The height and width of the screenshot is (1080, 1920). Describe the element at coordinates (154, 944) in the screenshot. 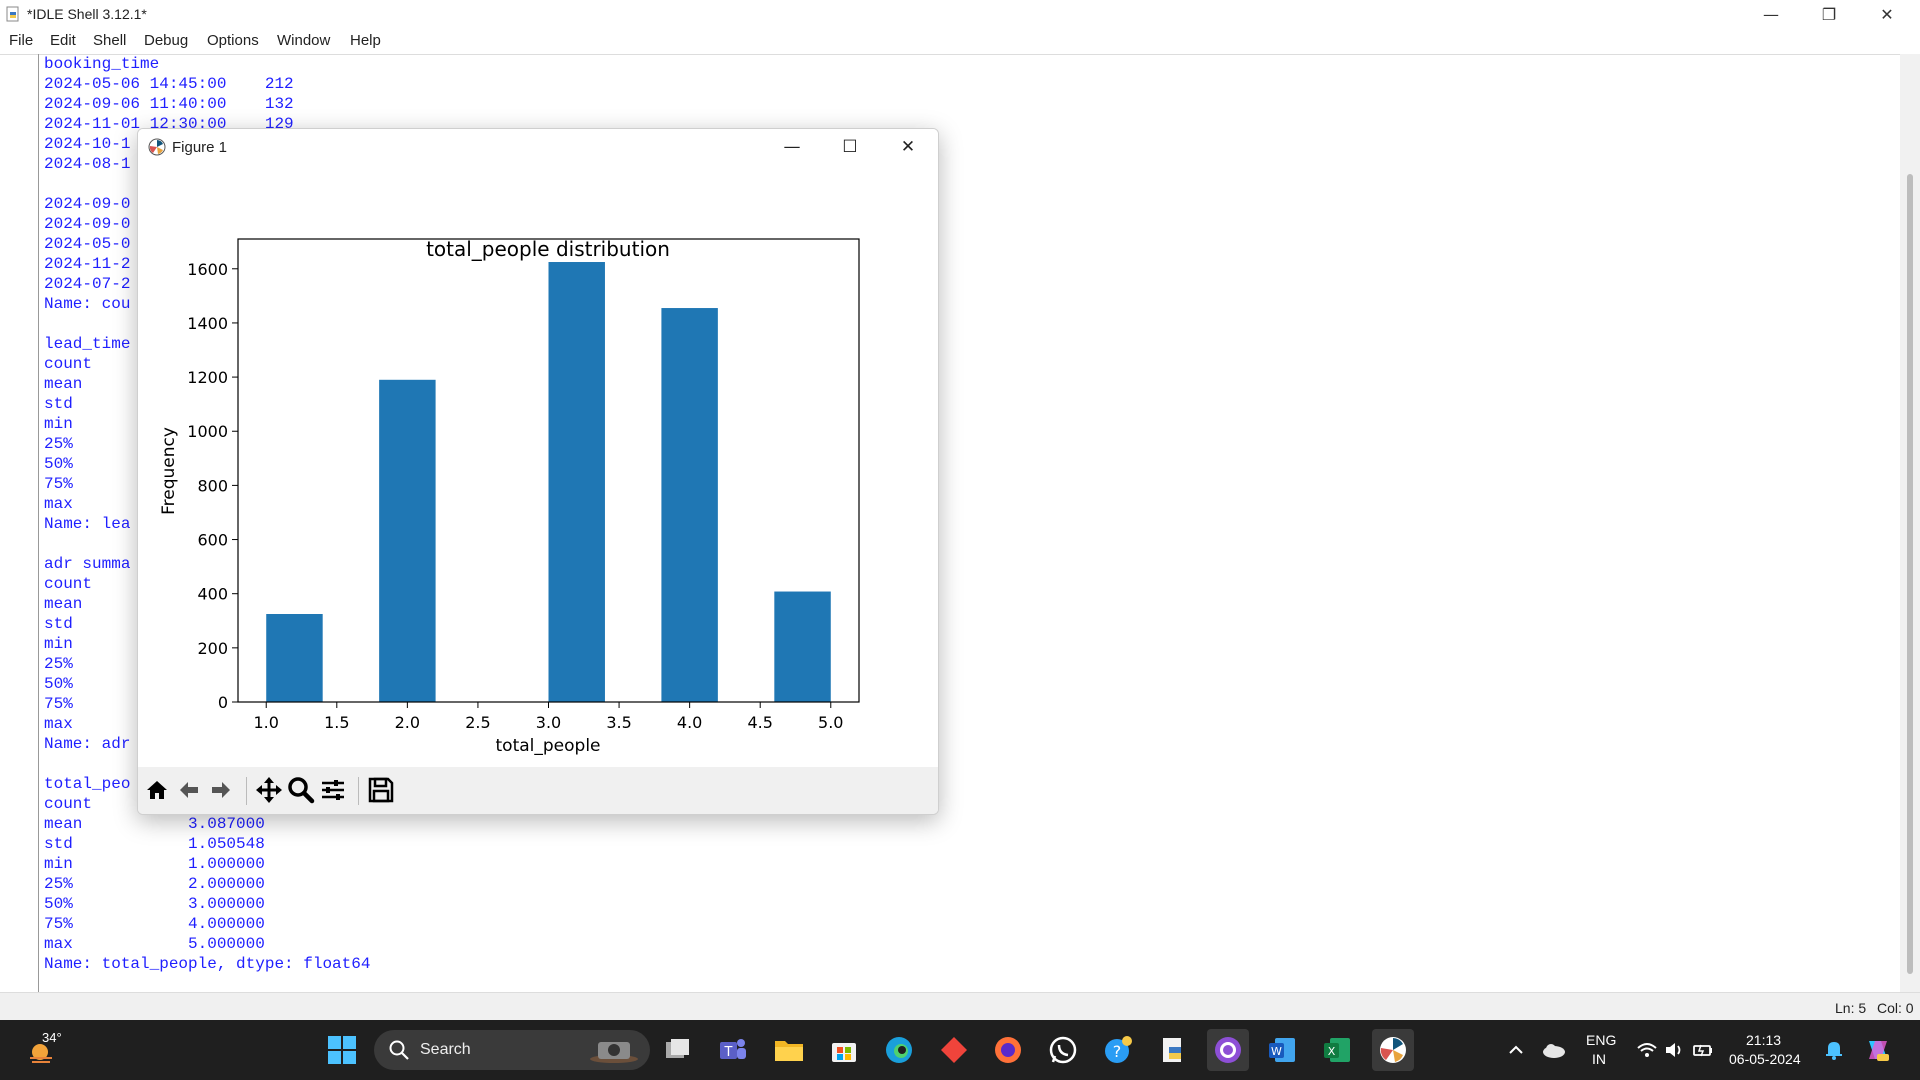

I see `shell-line: max 5.000000` at that location.